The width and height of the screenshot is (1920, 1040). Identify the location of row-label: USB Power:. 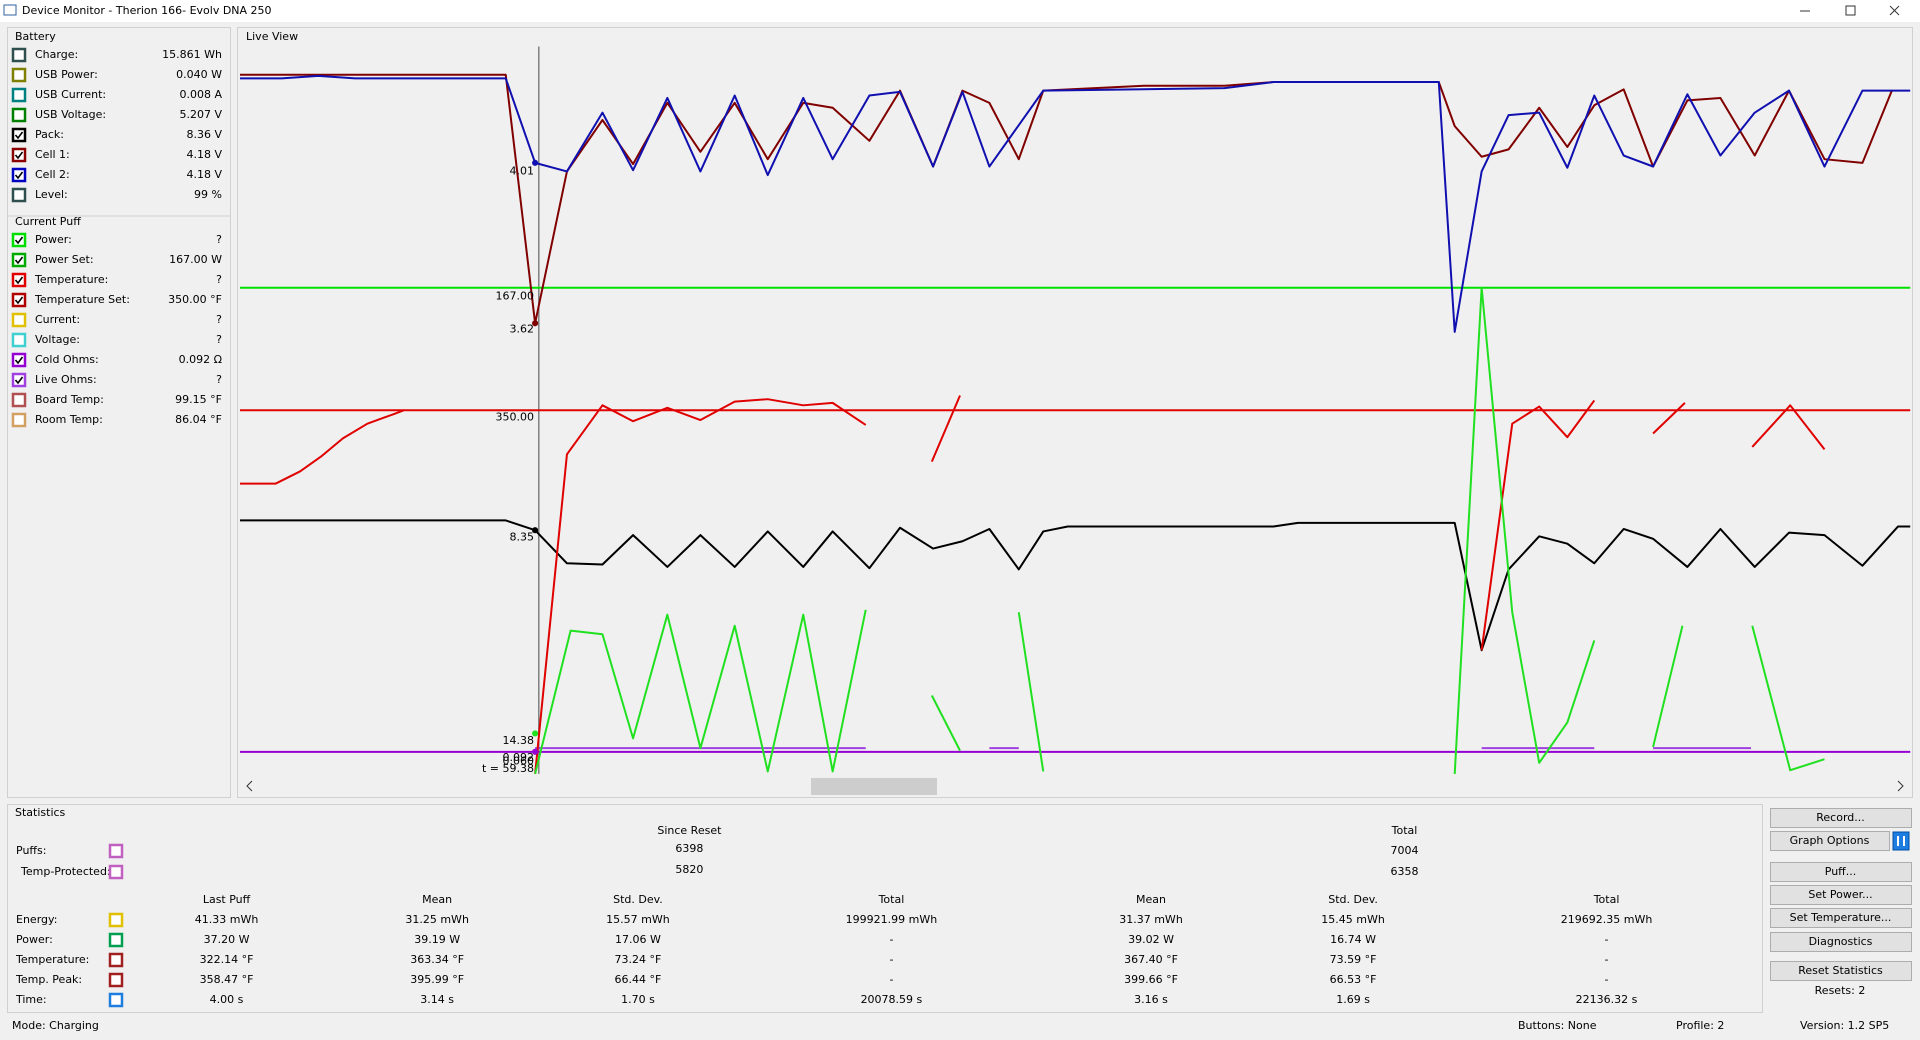
(66, 74).